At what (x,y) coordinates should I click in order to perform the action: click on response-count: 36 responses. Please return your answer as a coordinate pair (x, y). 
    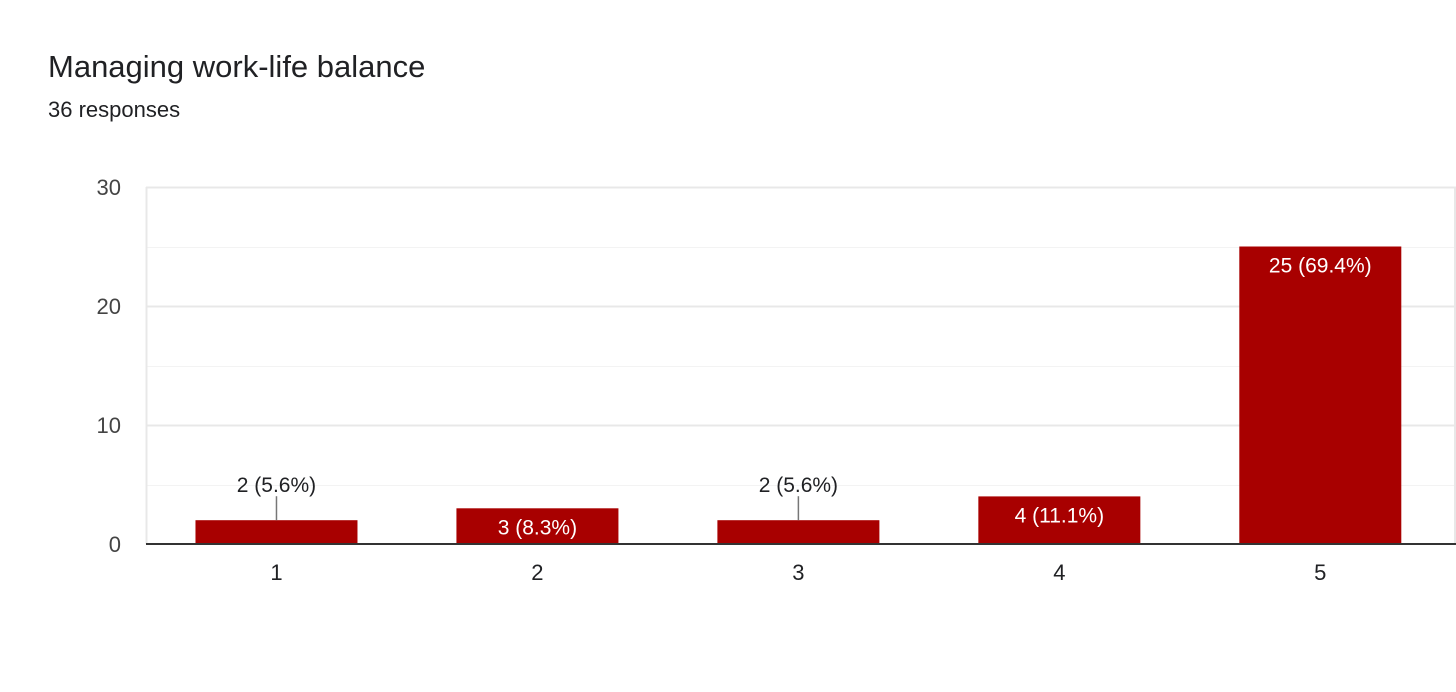
    Looking at the image, I should click on (114, 109).